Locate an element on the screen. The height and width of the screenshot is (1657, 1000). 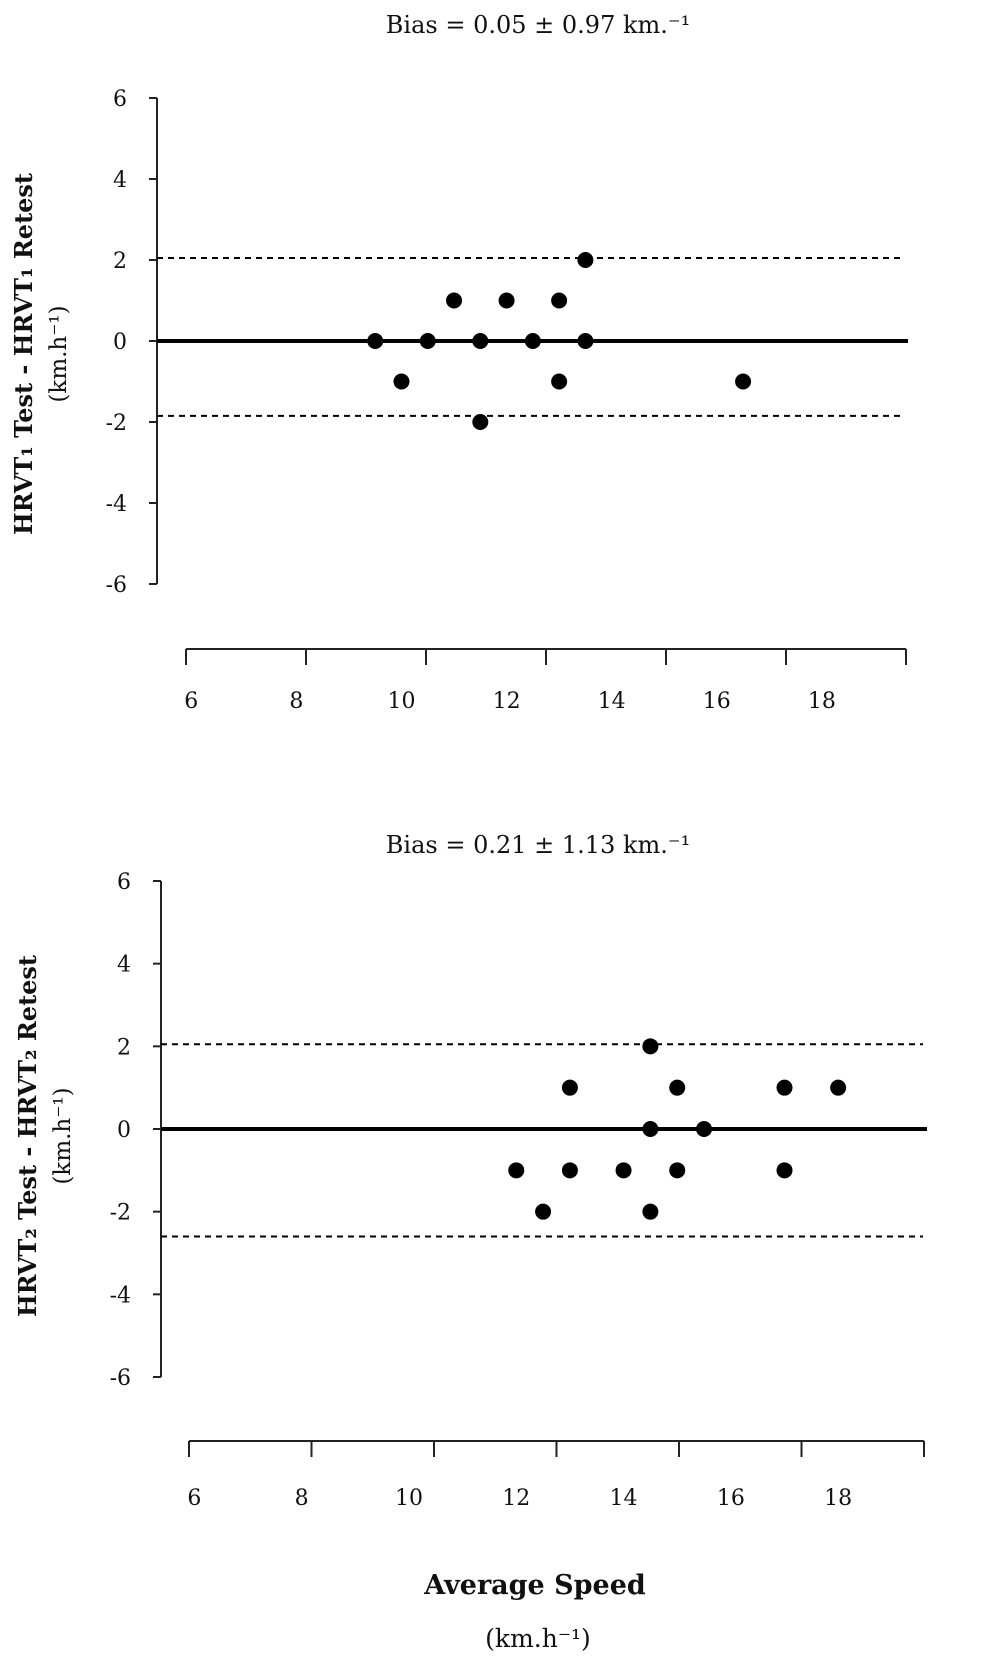
y-axis-label: HRVT₂ Test - HRVT₂ Retest is located at coordinates (27, 1136).